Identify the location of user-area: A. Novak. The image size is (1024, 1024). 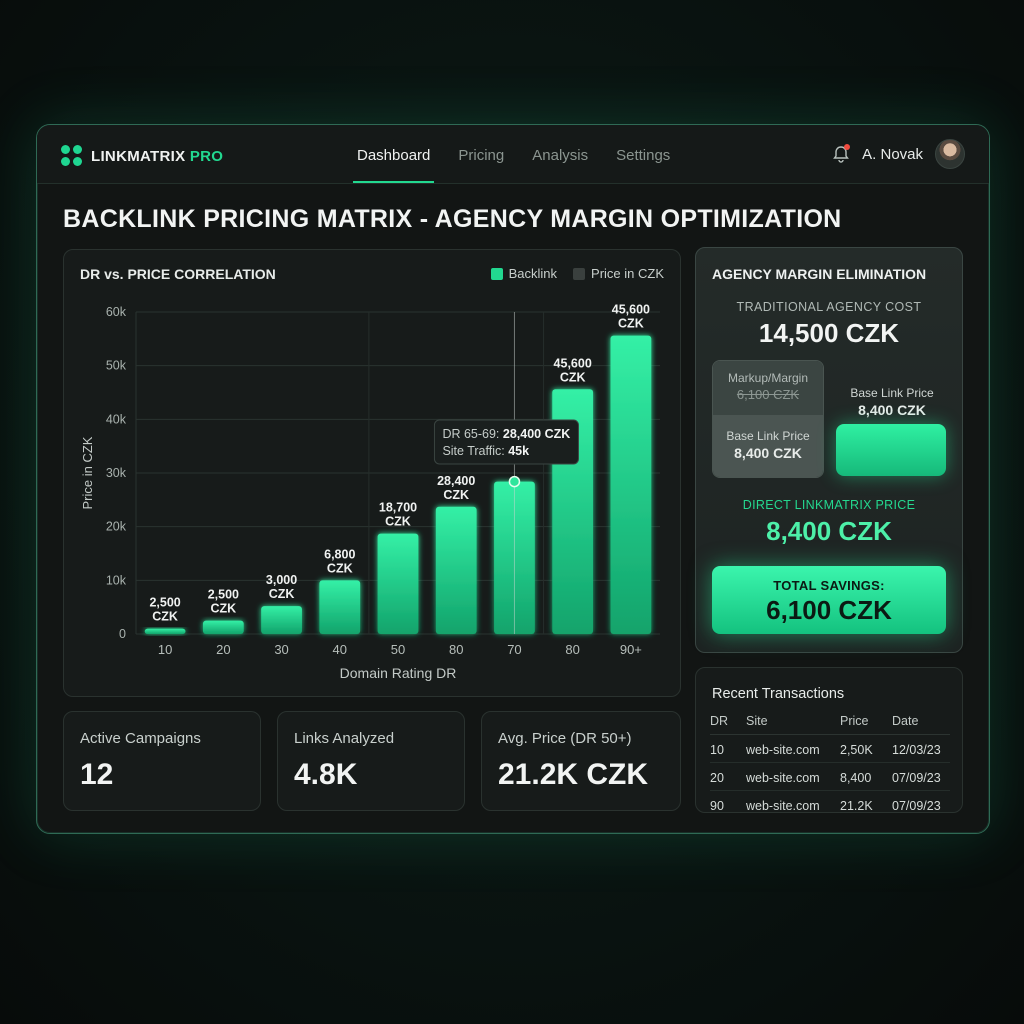
(898, 154).